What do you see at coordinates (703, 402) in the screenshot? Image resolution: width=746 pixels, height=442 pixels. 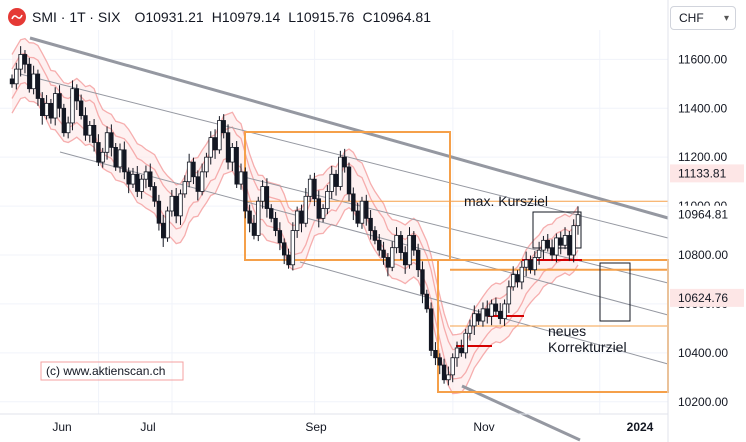 I see `y-tick-label: 10200.00` at bounding box center [703, 402].